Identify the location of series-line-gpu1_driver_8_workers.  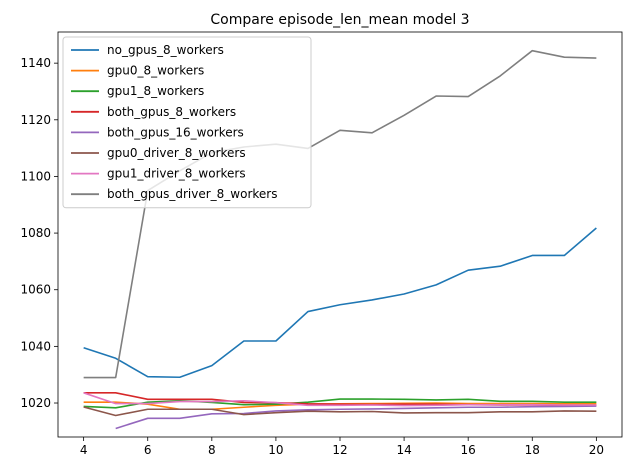
(340, 399).